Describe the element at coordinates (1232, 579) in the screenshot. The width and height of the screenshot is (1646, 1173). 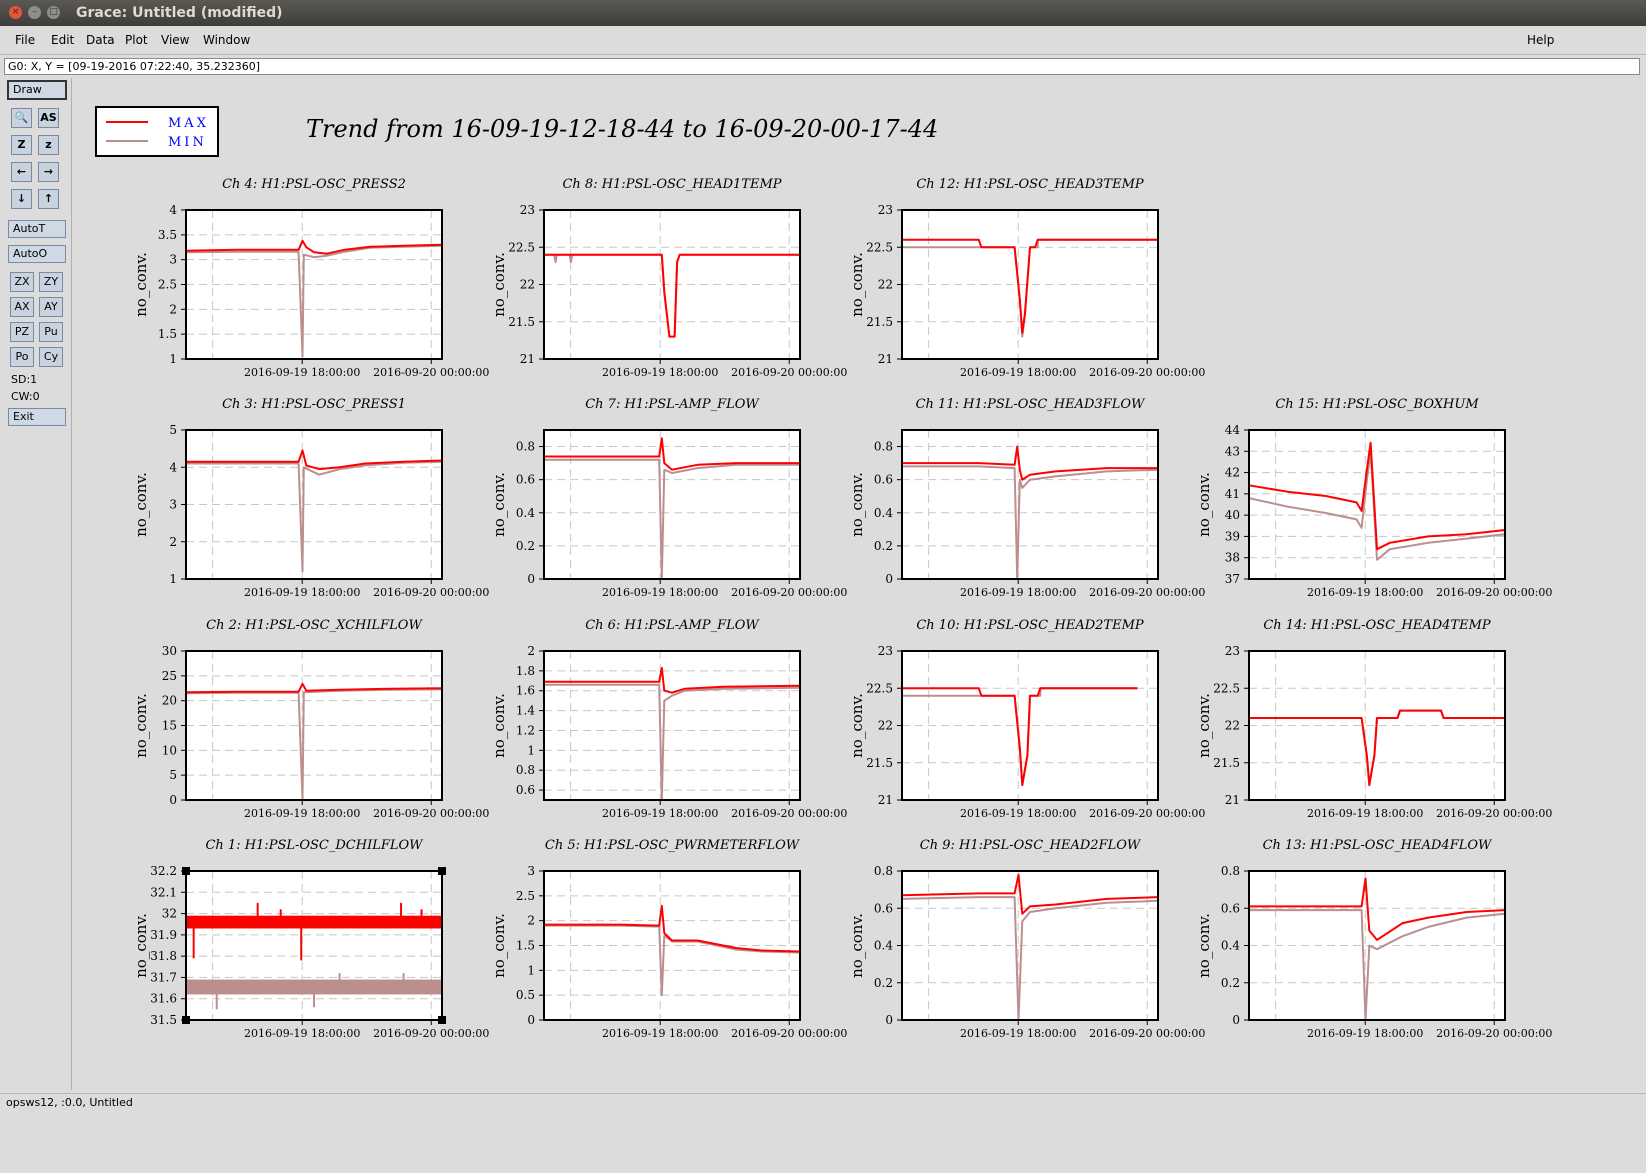
I see `y-tick-label: 37` at that location.